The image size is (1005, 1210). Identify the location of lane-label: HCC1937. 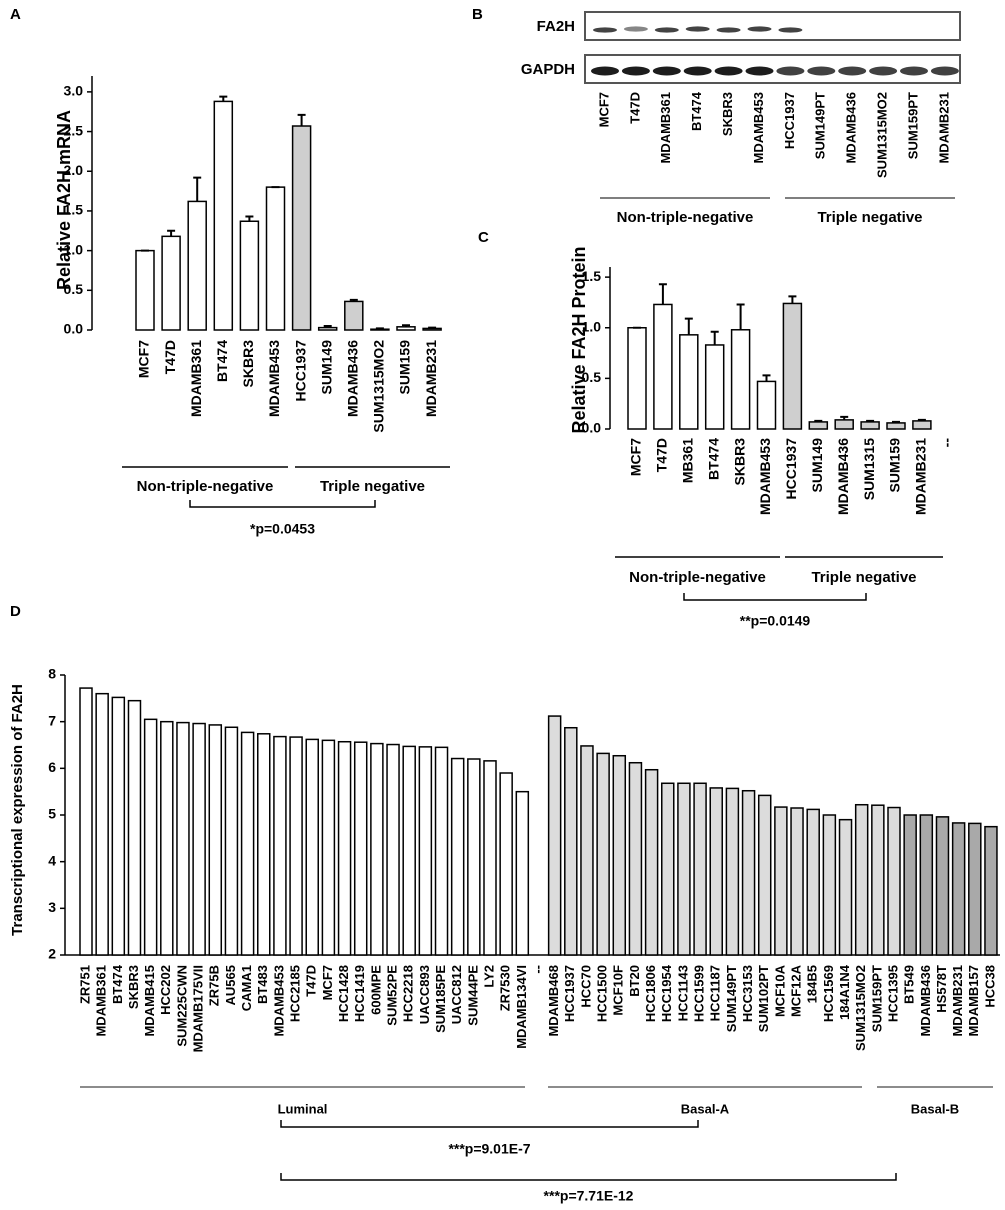
(789, 120).